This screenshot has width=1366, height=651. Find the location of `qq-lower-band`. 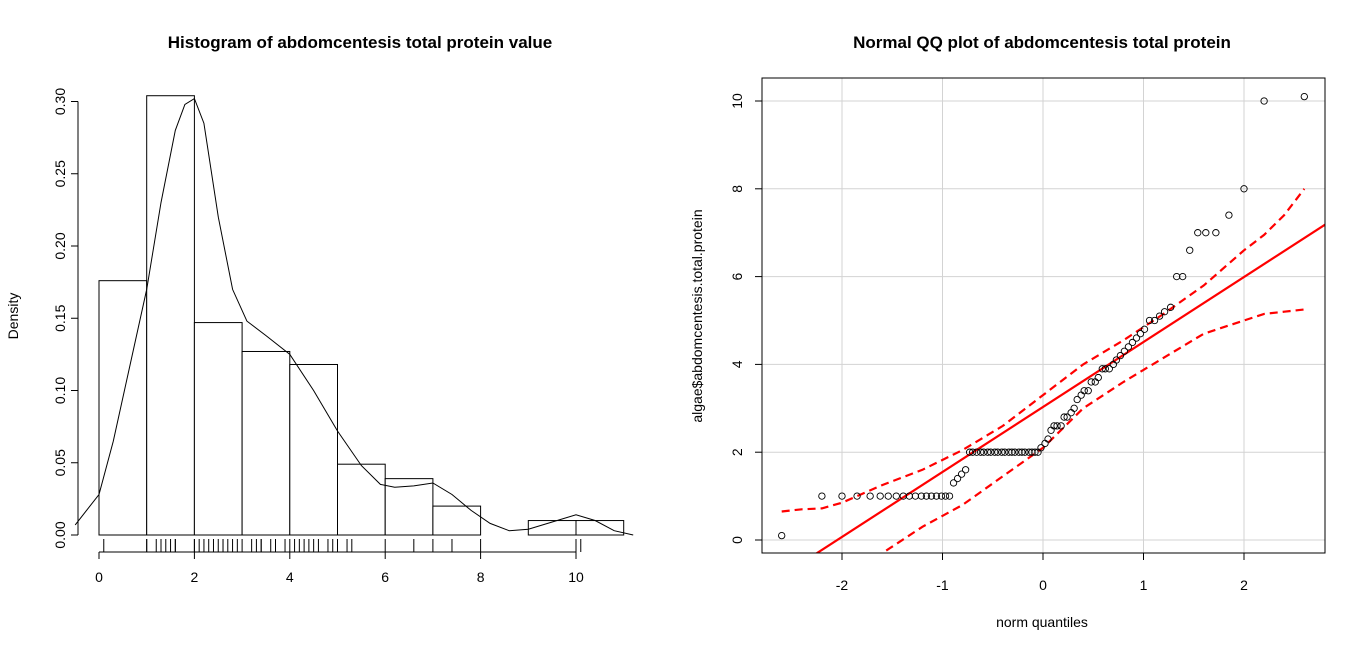

qq-lower-band is located at coordinates (1092, 430).